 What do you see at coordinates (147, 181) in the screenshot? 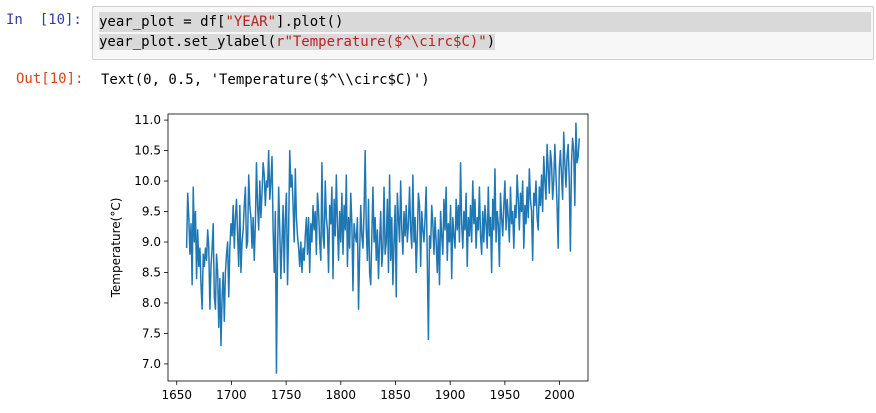
I see `y-tick-label: 10.0` at bounding box center [147, 181].